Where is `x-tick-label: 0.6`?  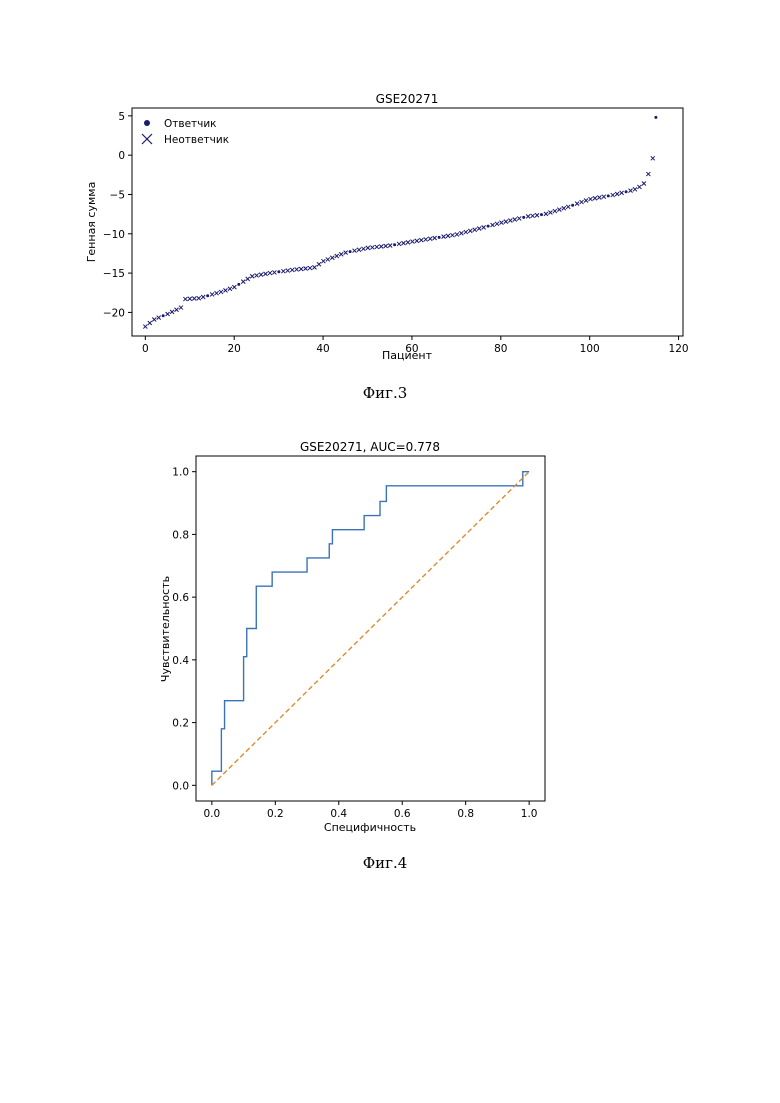
x-tick-label: 0.6 is located at coordinates (402, 814).